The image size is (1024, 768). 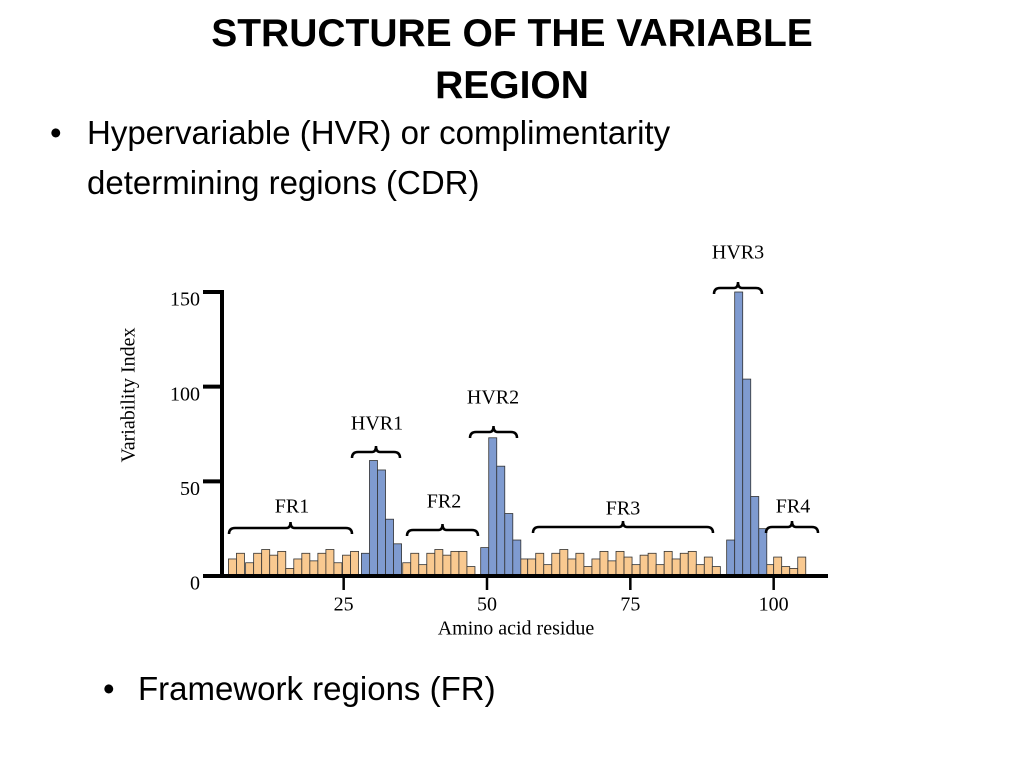 I want to click on annotation: HVR2, so click(x=493, y=398).